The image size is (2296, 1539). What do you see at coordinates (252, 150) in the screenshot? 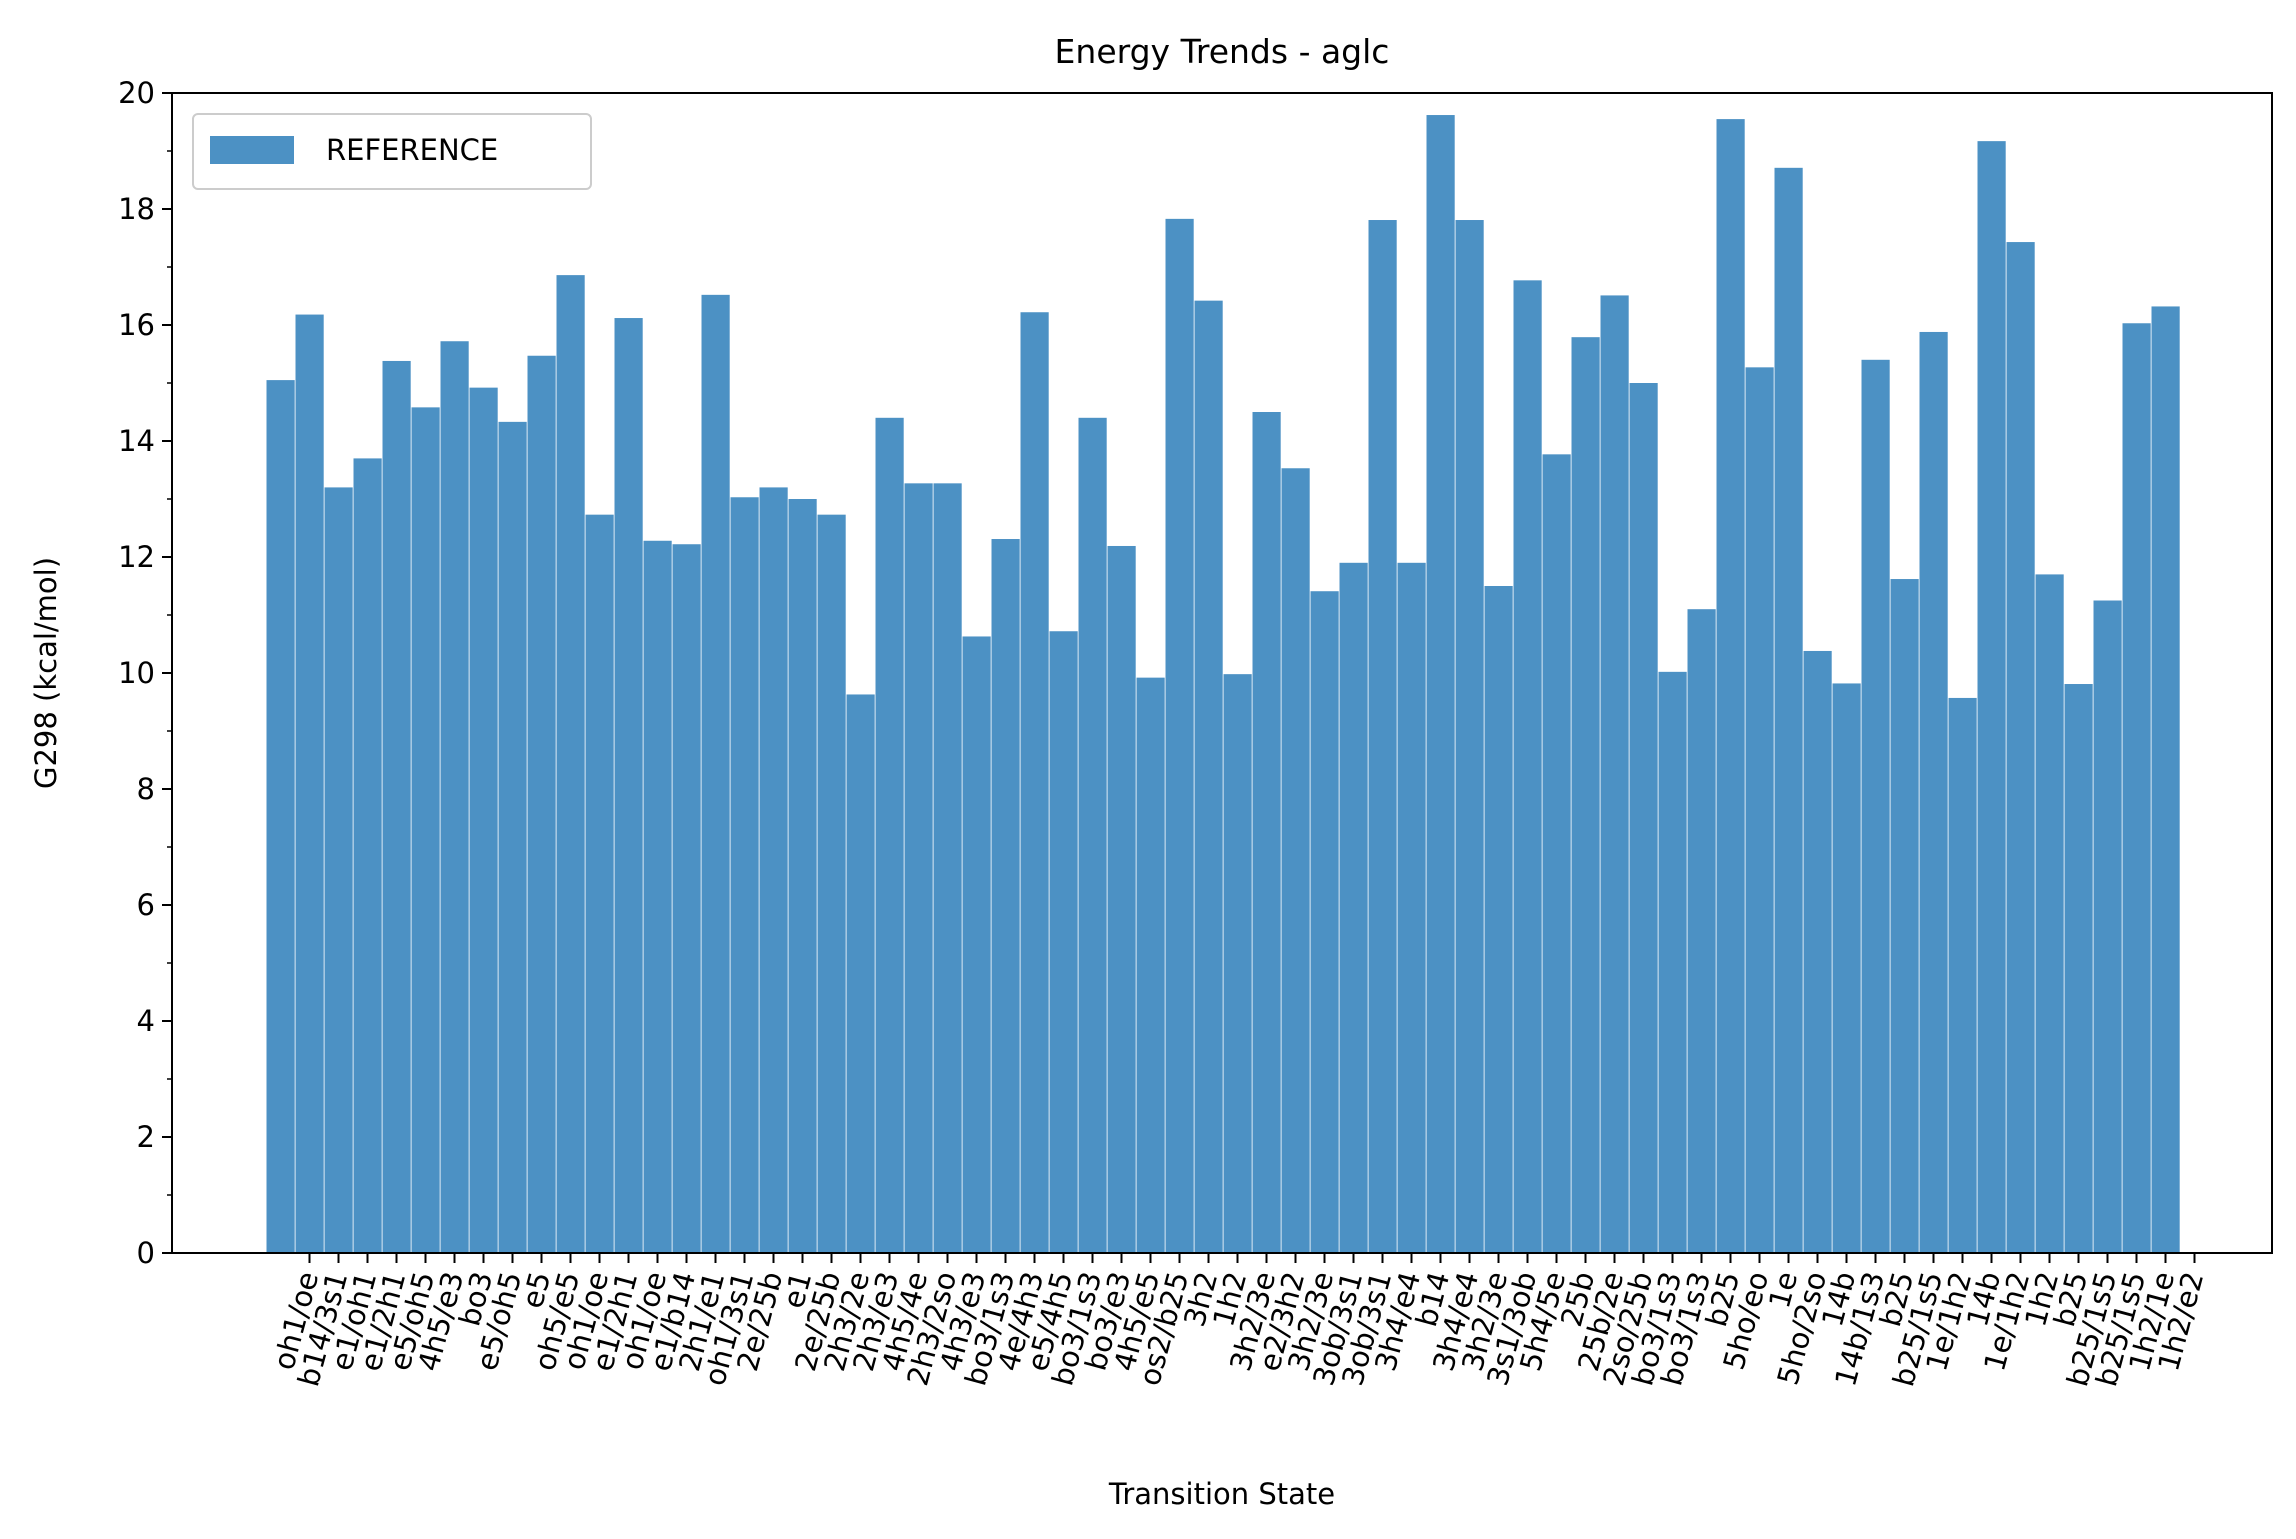
I see `legend-swatch` at bounding box center [252, 150].